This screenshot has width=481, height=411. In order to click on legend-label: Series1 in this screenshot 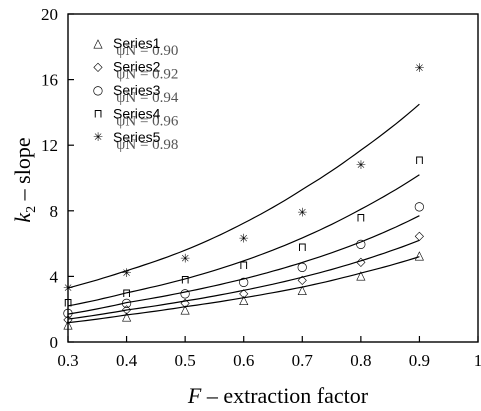, I will do `click(137, 43)`.